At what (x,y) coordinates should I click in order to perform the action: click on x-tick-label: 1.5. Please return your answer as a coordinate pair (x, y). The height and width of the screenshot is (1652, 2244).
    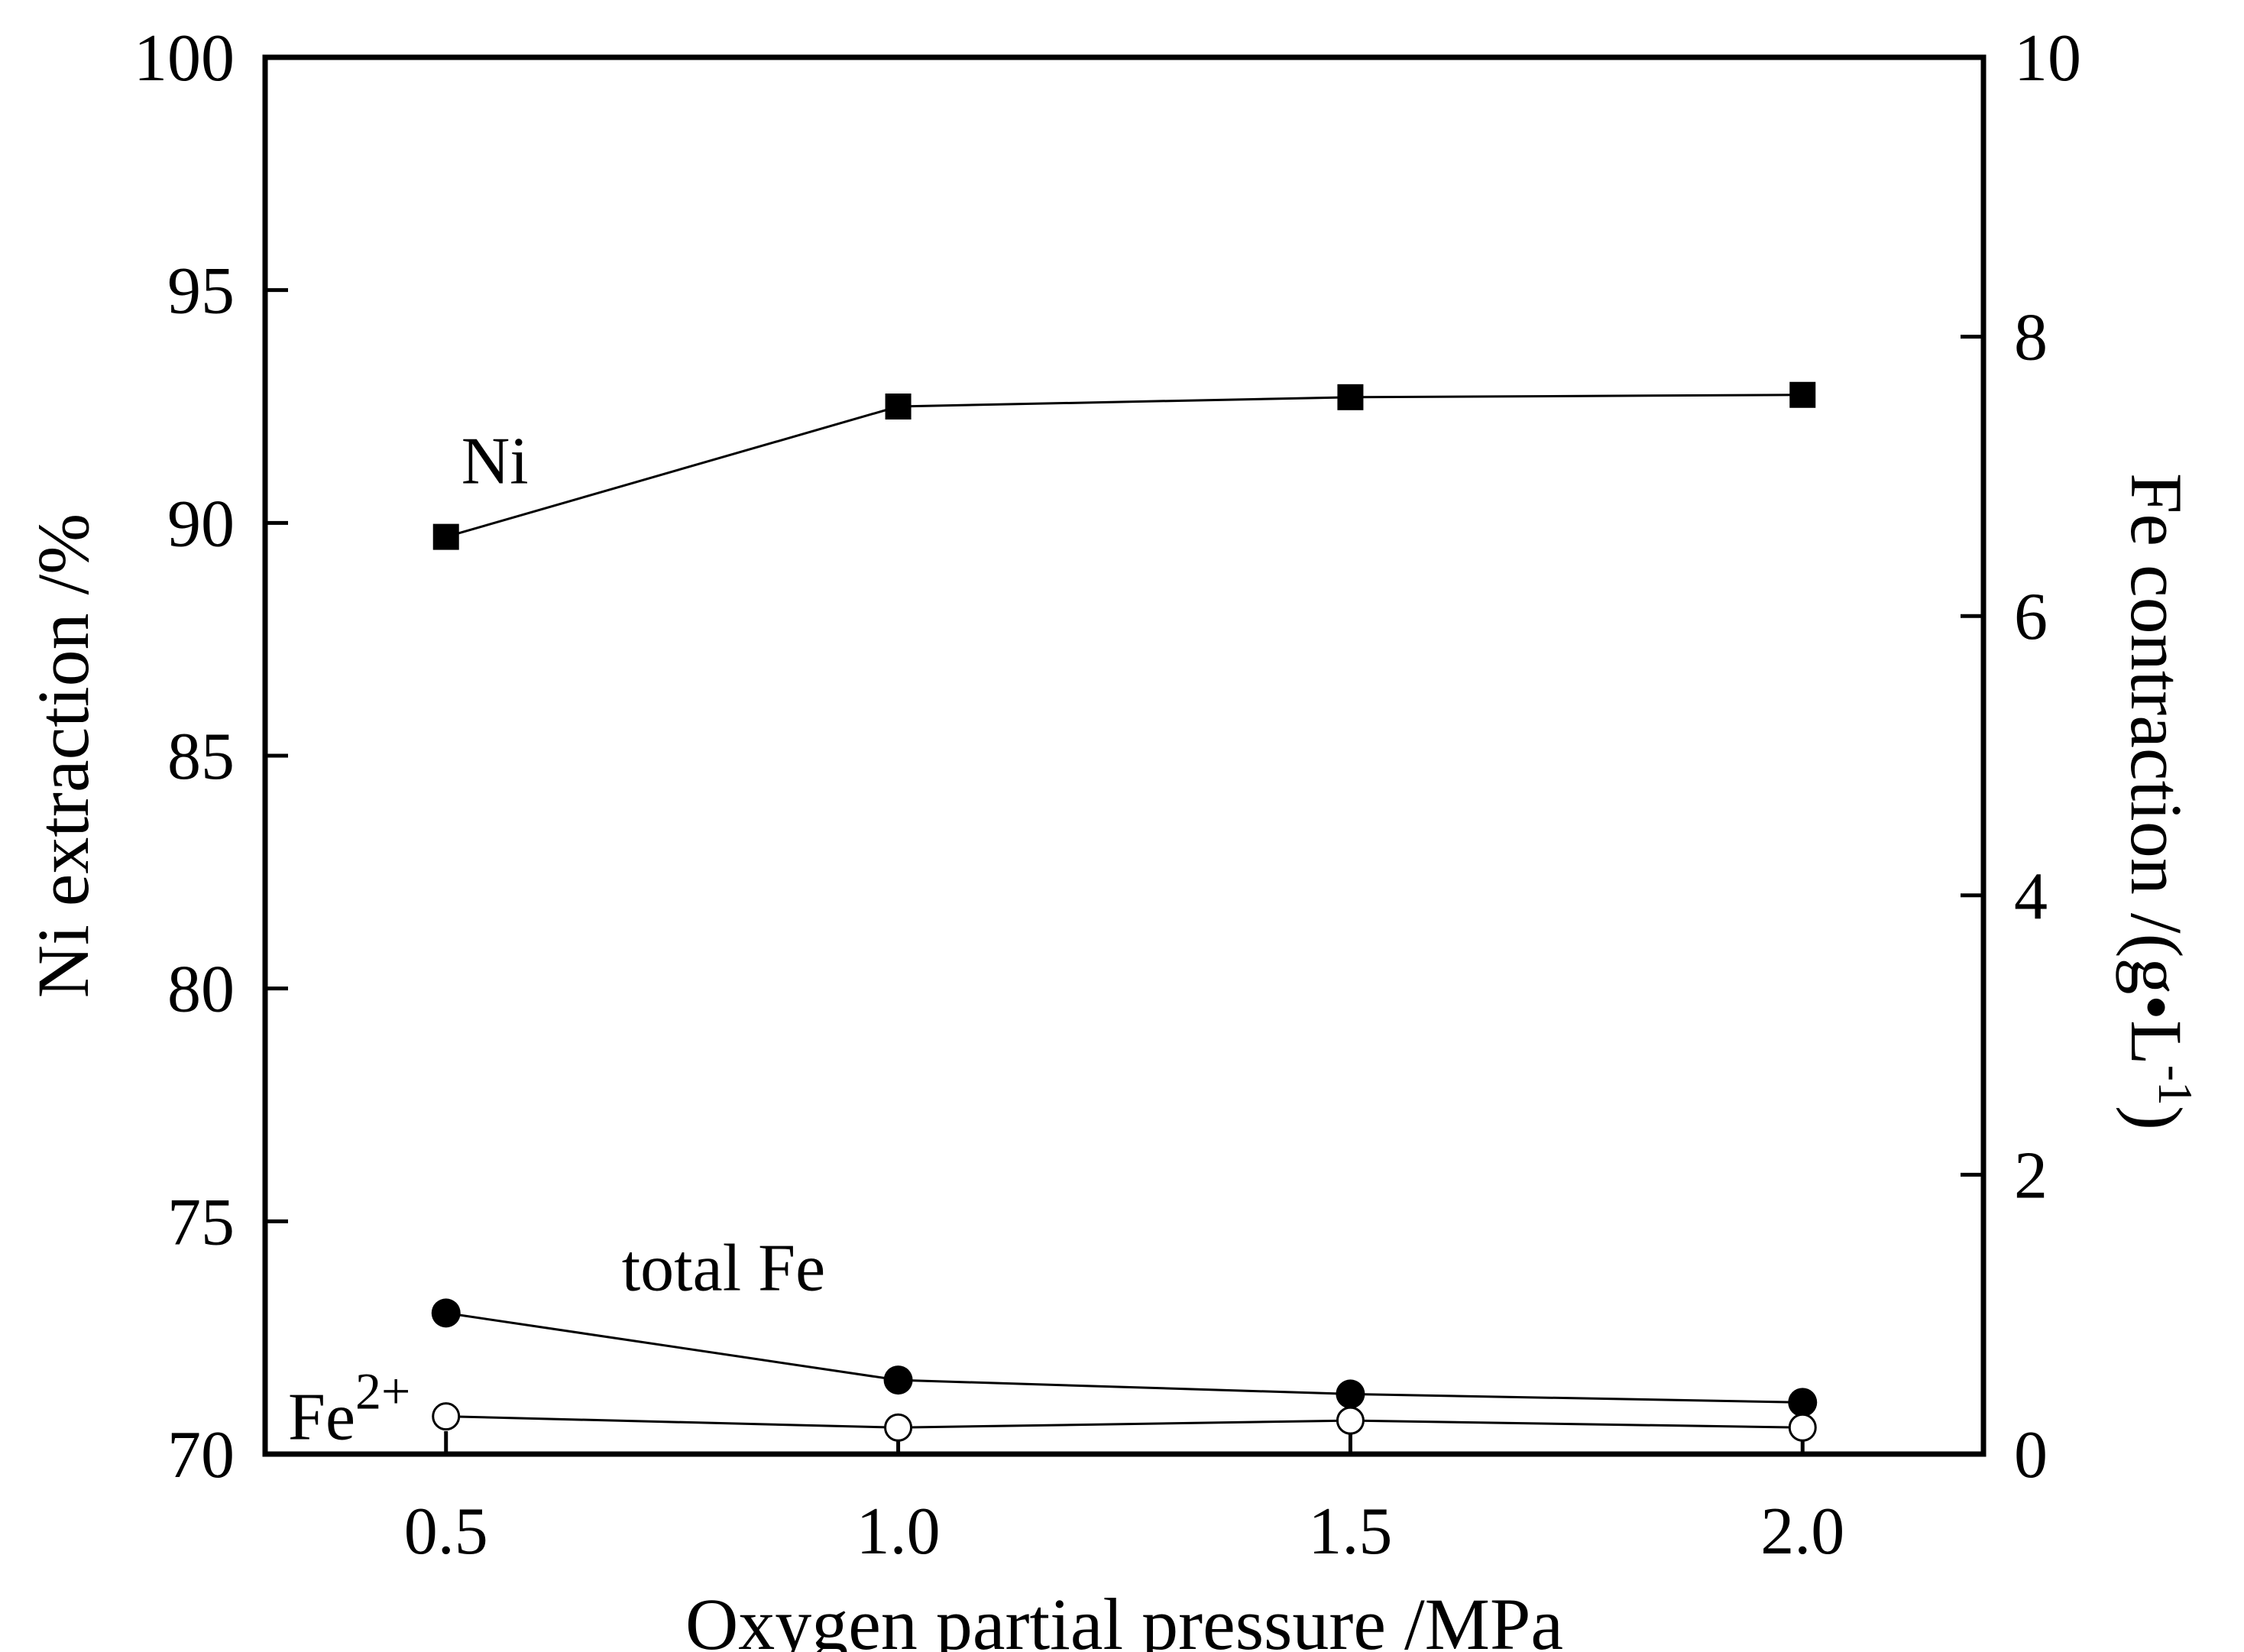
    Looking at the image, I should click on (1350, 1532).